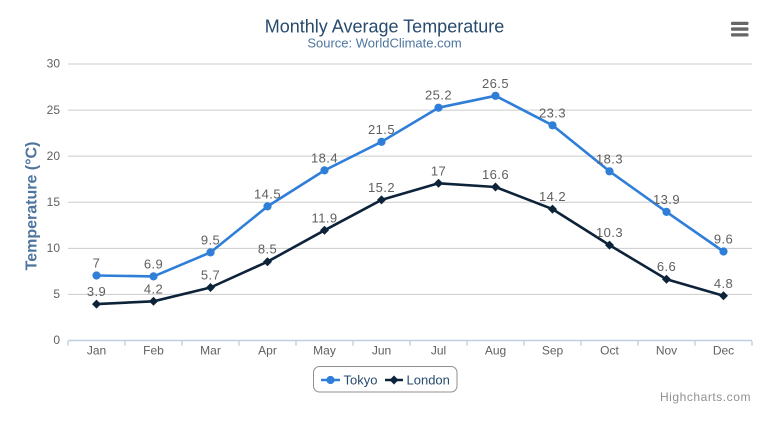 The image size is (769, 421). What do you see at coordinates (267, 351) in the screenshot?
I see `svg-text: Apr` at bounding box center [267, 351].